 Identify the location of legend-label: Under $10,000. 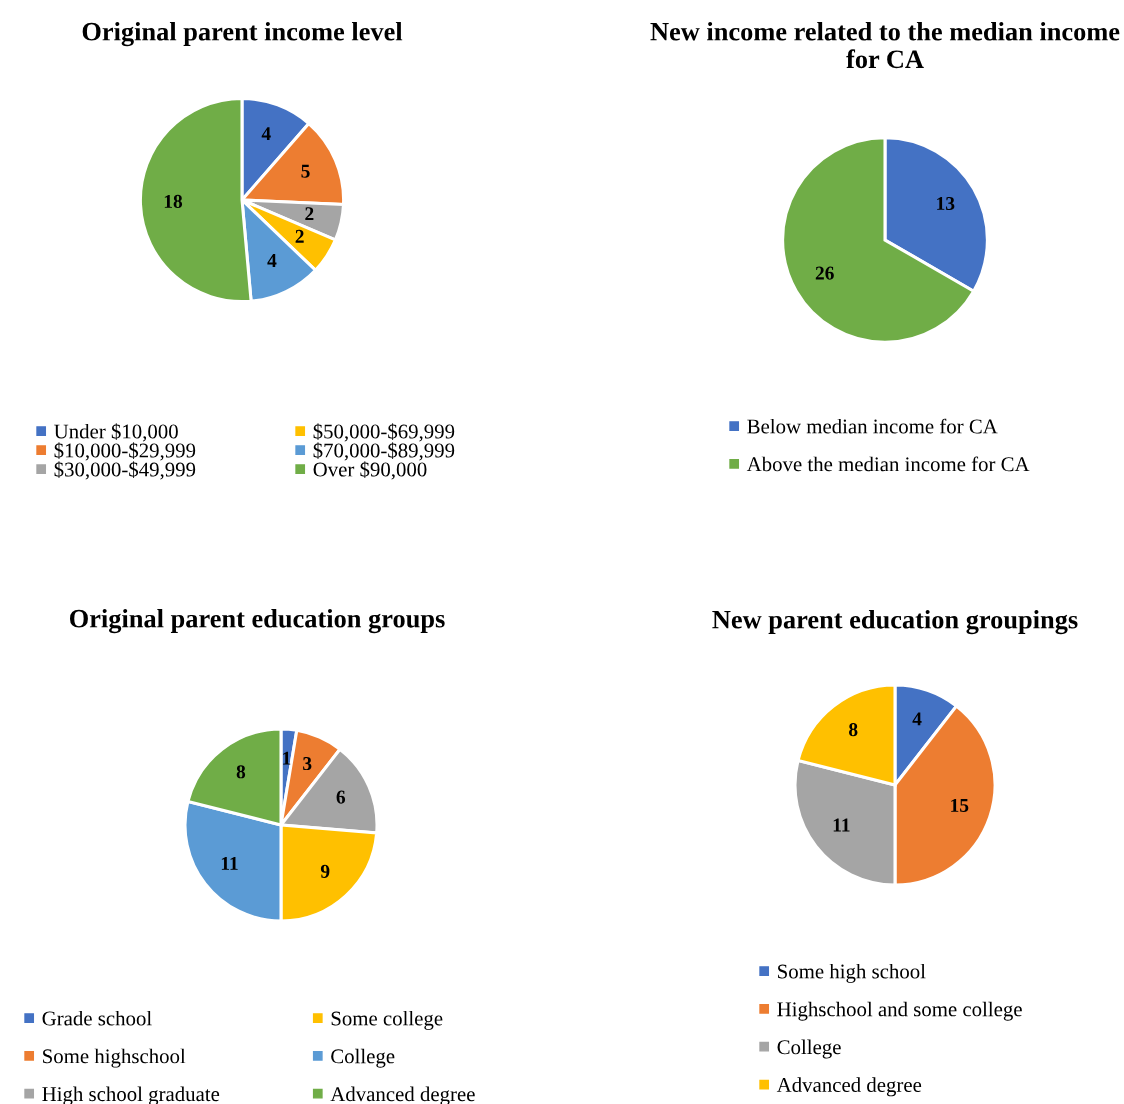
(116, 432).